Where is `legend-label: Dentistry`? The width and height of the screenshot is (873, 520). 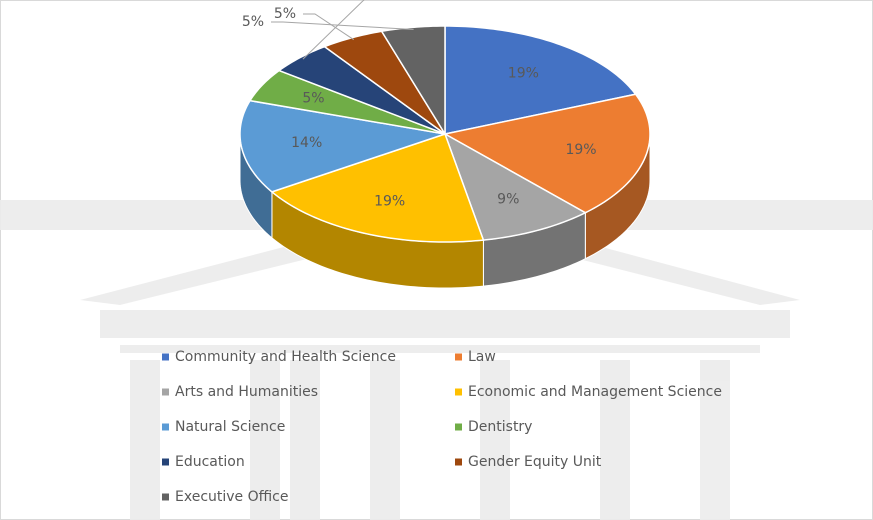
legend-label: Dentistry is located at coordinates (500, 427).